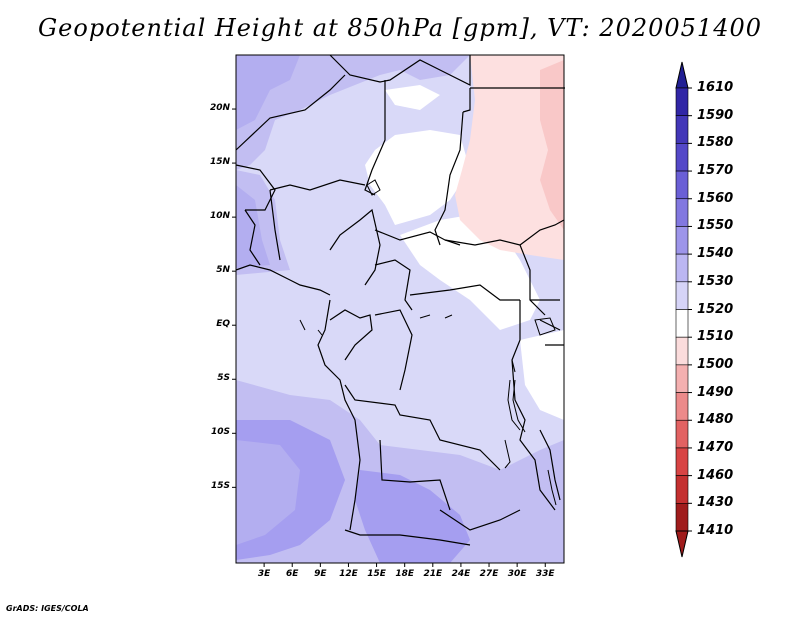  Describe the element at coordinates (545, 326) in the screenshot. I see `lake-victoria` at that location.